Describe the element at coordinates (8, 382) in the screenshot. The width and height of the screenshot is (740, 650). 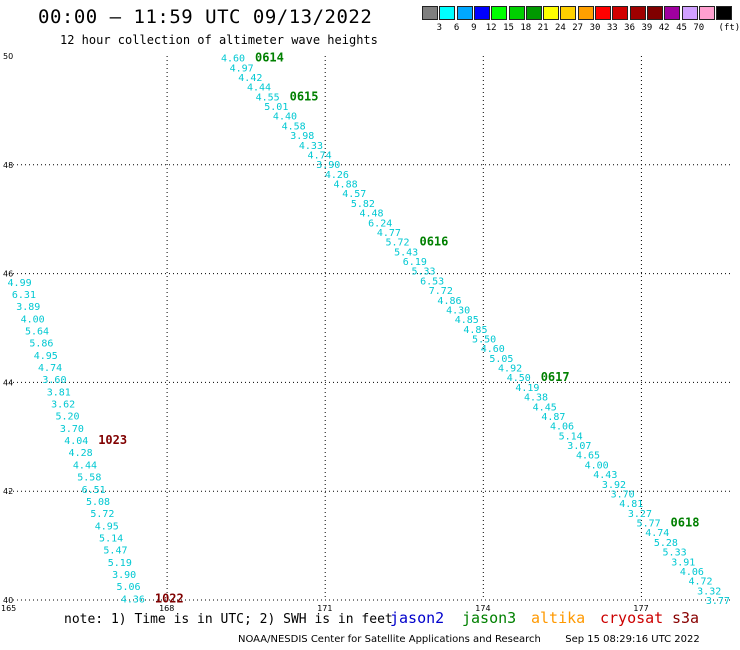
I see `lat-tick-label: 44` at that location.